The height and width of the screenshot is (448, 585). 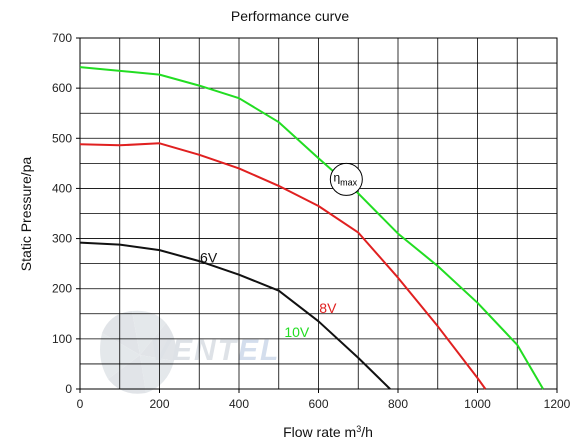 What do you see at coordinates (318, 404) in the screenshot?
I see `x-tick-label: 600` at bounding box center [318, 404].